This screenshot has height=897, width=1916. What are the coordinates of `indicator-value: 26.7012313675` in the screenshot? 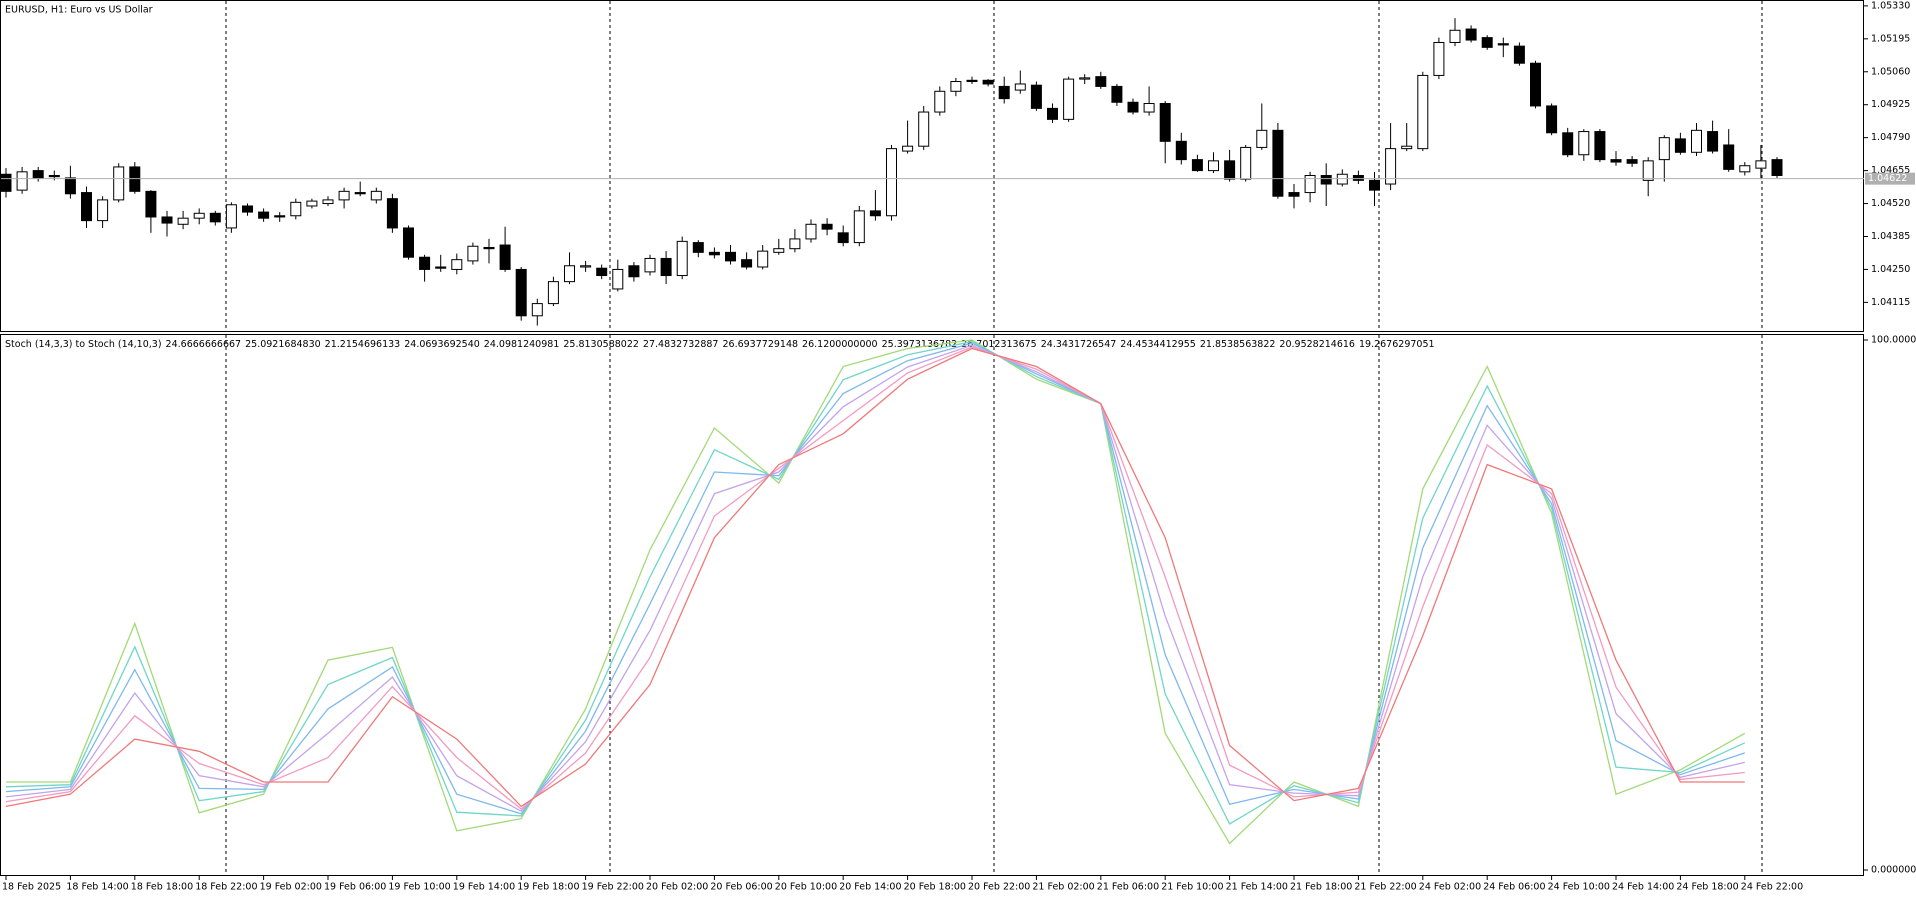 It's located at (999, 344).